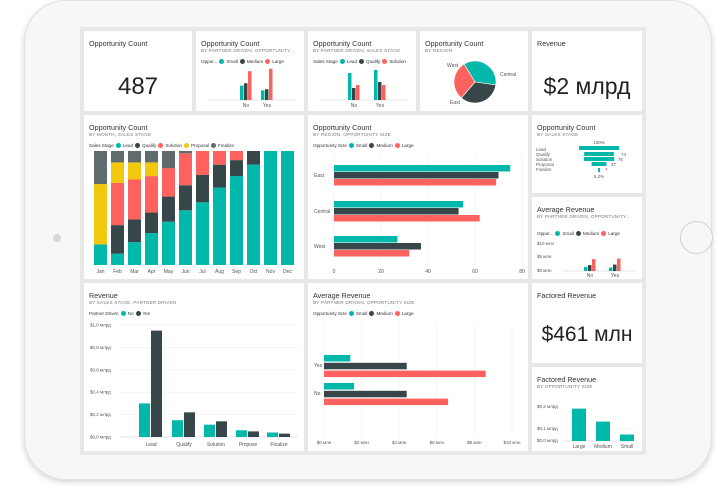  I want to click on funnel-bar-lead, so click(599, 148).